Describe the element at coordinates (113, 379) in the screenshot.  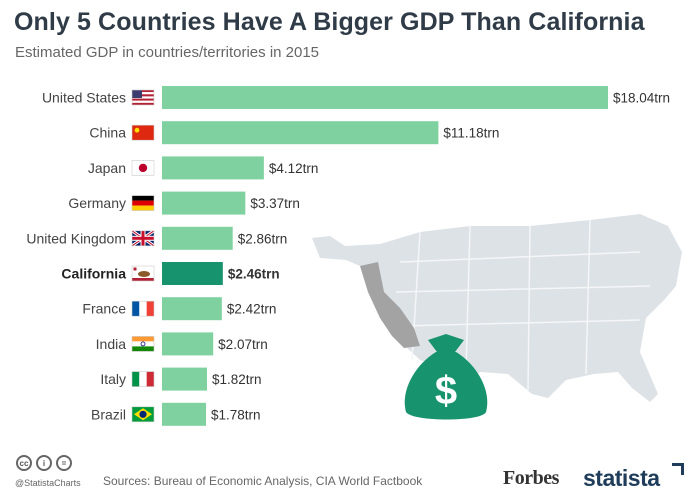
I see `category-label: Italy` at that location.